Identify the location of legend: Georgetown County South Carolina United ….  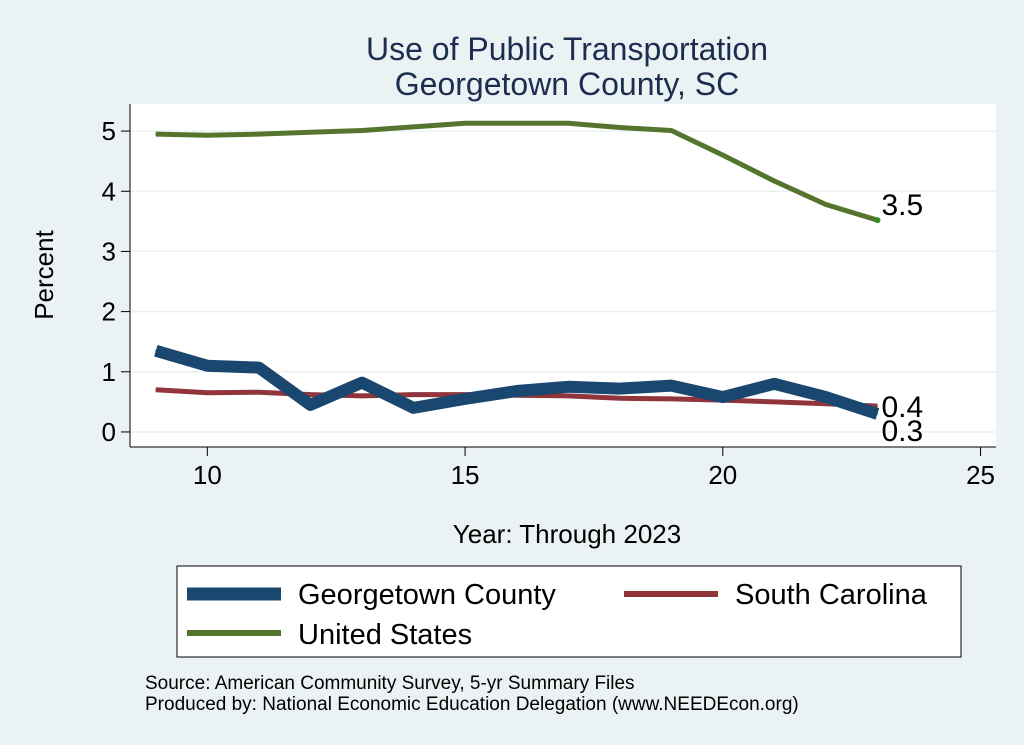
(569, 611).